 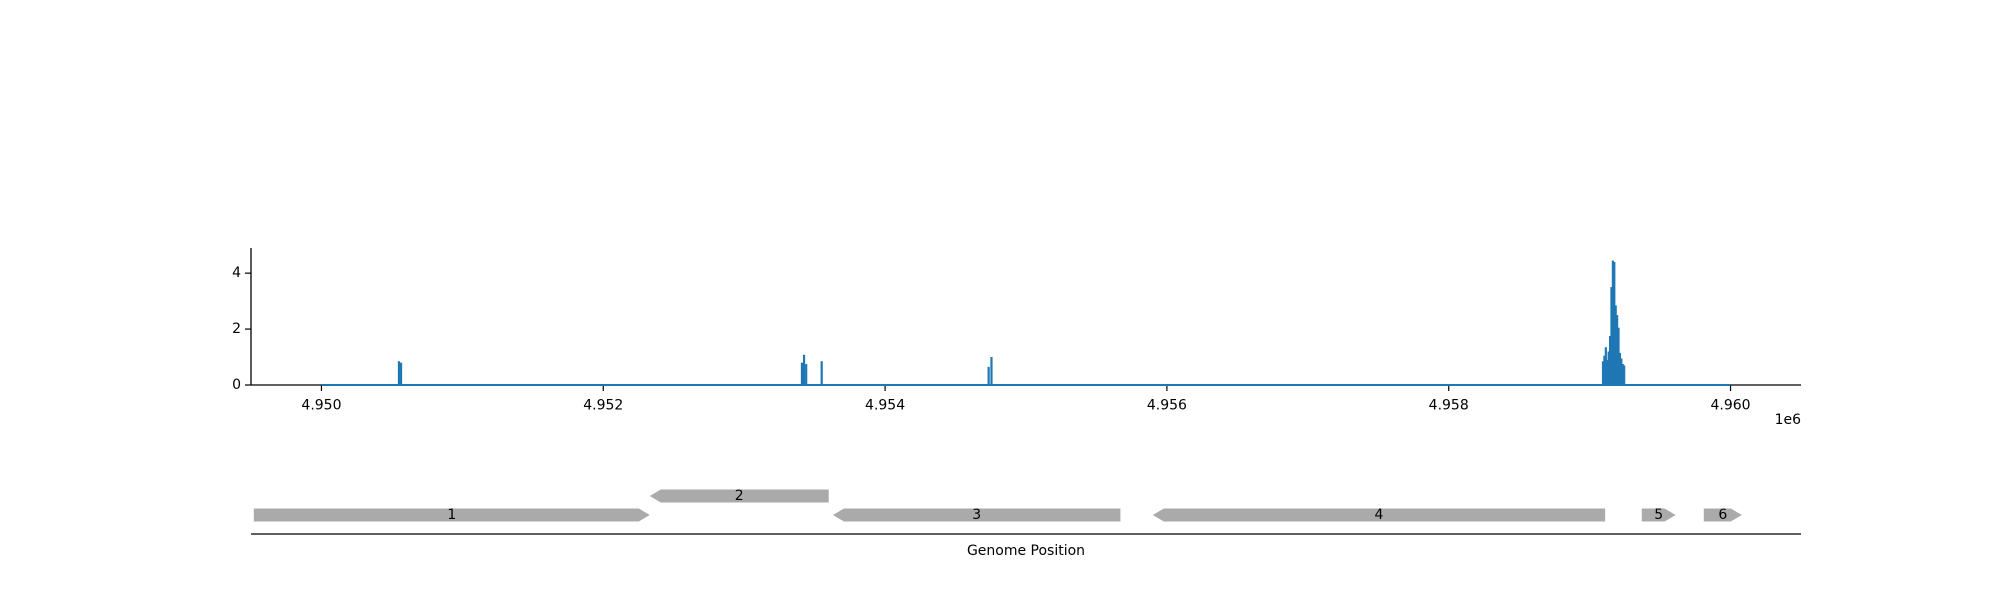 I want to click on x-tick-label: 4.954, so click(x=885, y=406).